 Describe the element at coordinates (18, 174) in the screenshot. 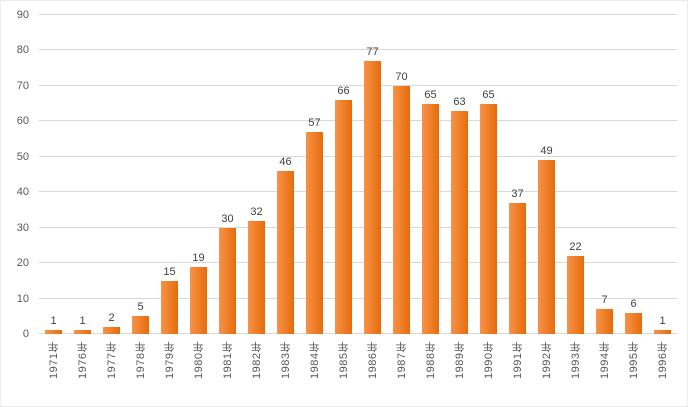

I see `y-axis: 0 10 20 30 40 50 60 70 80 90` at that location.